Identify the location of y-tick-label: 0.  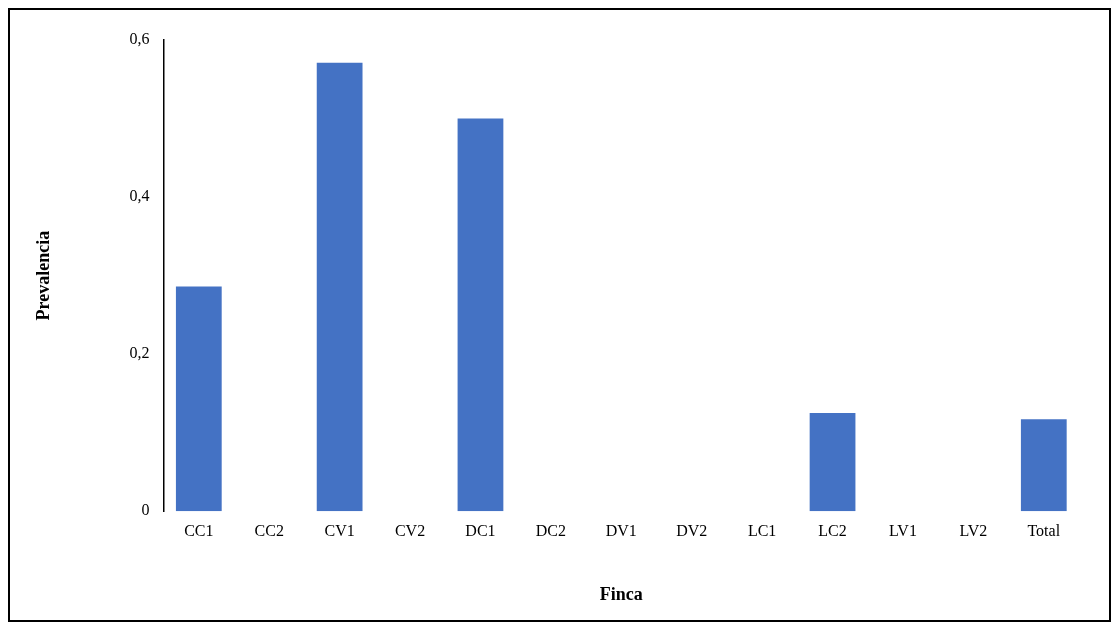
(145, 510).